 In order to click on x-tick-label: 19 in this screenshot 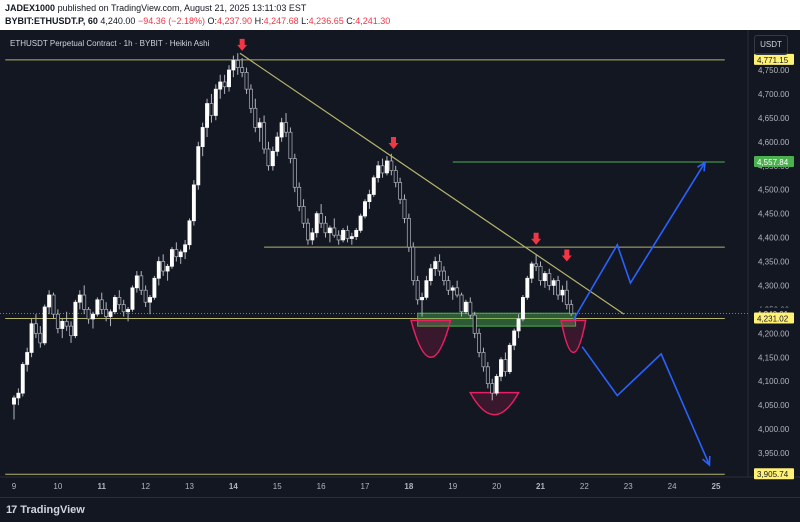, I will do `click(452, 486)`.